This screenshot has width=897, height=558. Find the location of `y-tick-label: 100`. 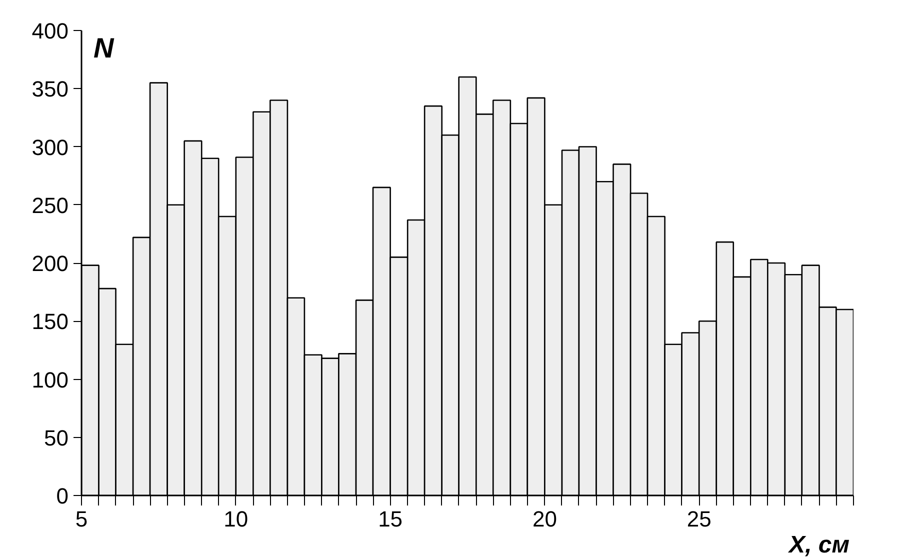

y-tick-label: 100 is located at coordinates (50, 379).